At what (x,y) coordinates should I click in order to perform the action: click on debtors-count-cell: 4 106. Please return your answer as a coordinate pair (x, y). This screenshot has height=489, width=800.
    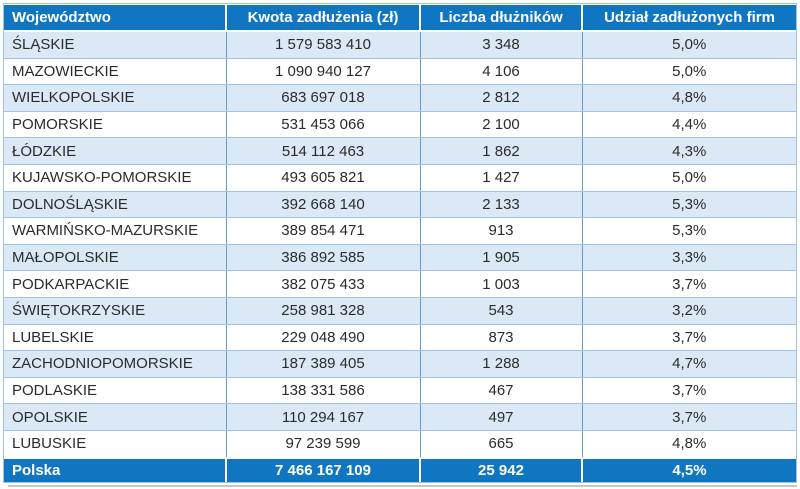
    Looking at the image, I should click on (501, 72).